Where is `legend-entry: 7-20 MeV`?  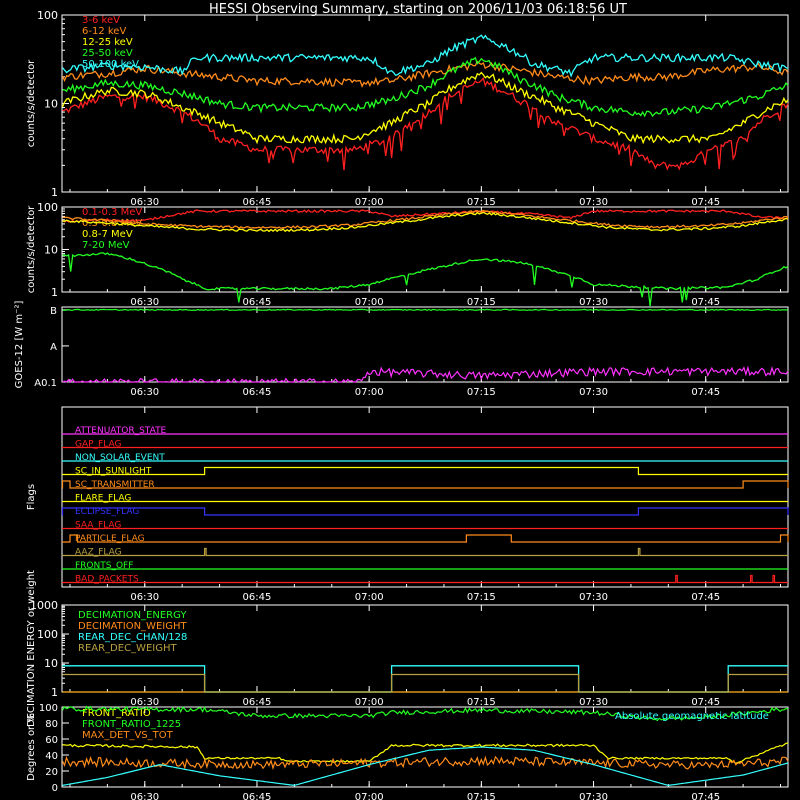
legend-entry: 7-20 MeV is located at coordinates (106, 245).